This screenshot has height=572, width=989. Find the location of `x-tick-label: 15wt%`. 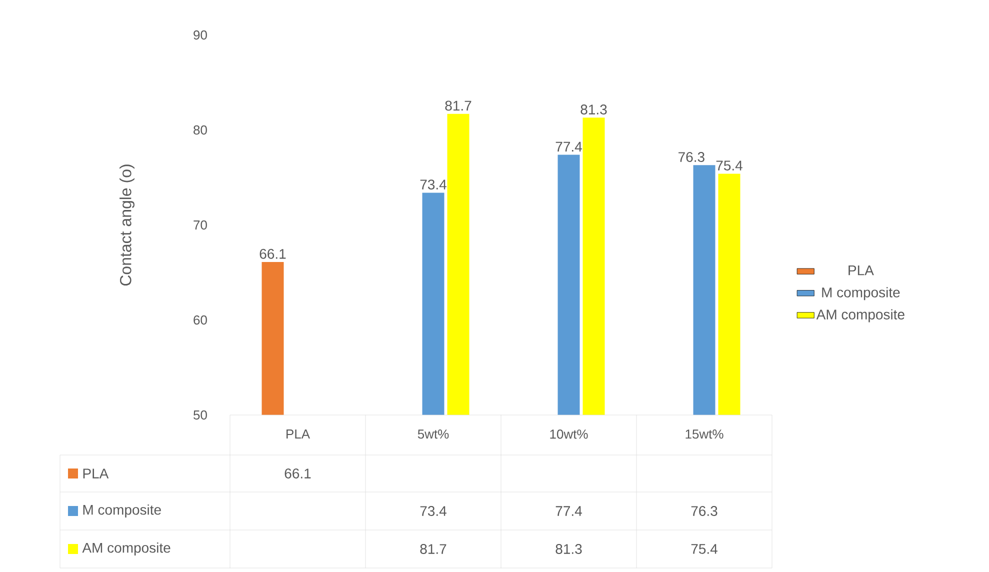

x-tick-label: 15wt% is located at coordinates (705, 434).